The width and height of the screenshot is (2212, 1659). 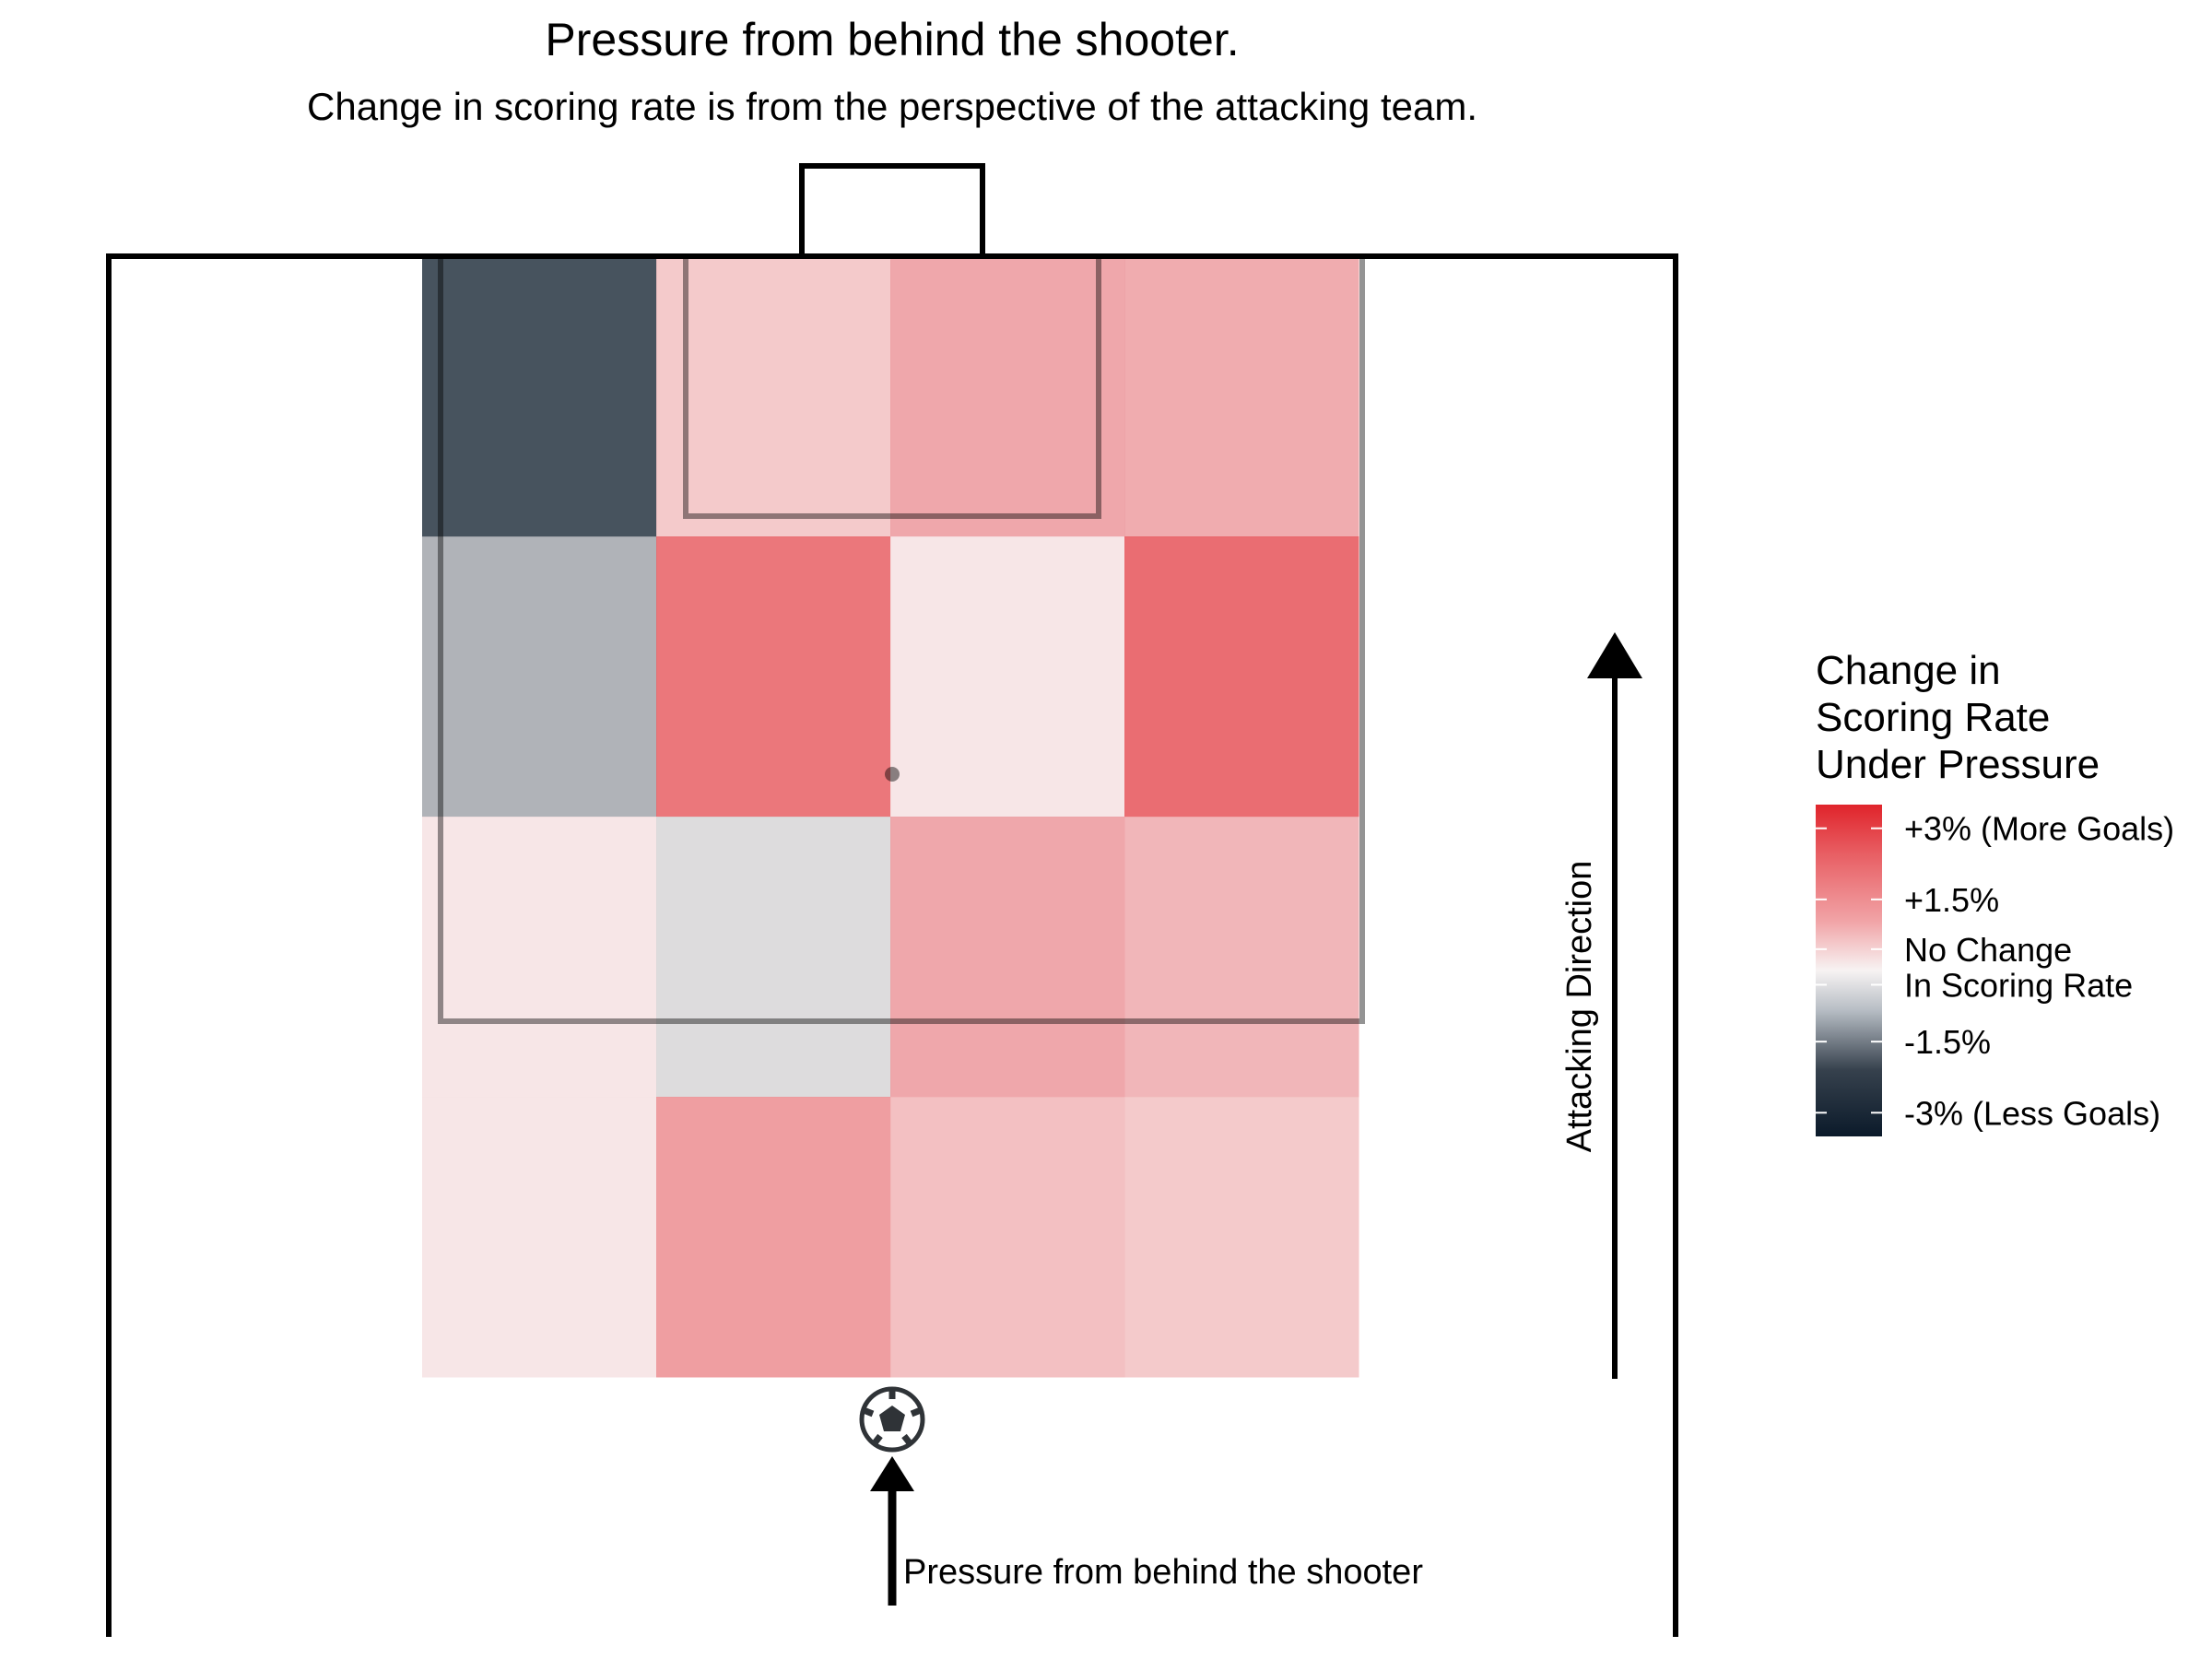 I want to click on soccer-ball-icon, so click(x=892, y=1419).